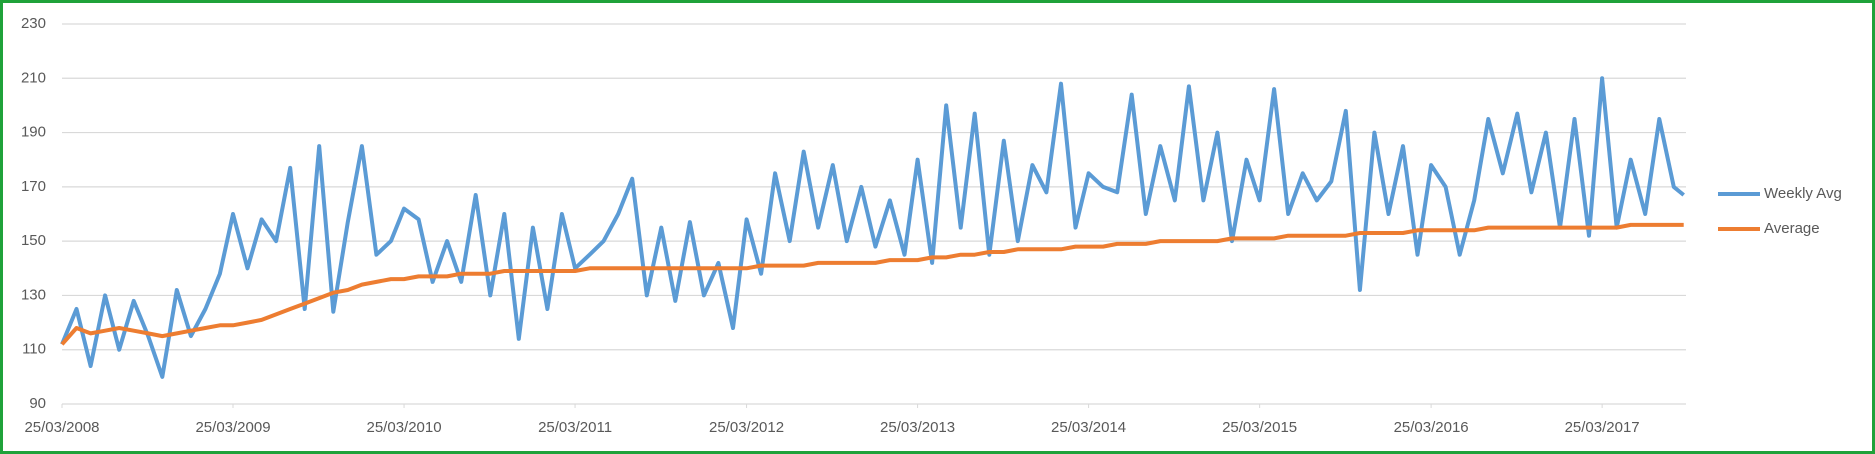 The height and width of the screenshot is (454, 1875). I want to click on y-tick-label: 190, so click(33, 132).